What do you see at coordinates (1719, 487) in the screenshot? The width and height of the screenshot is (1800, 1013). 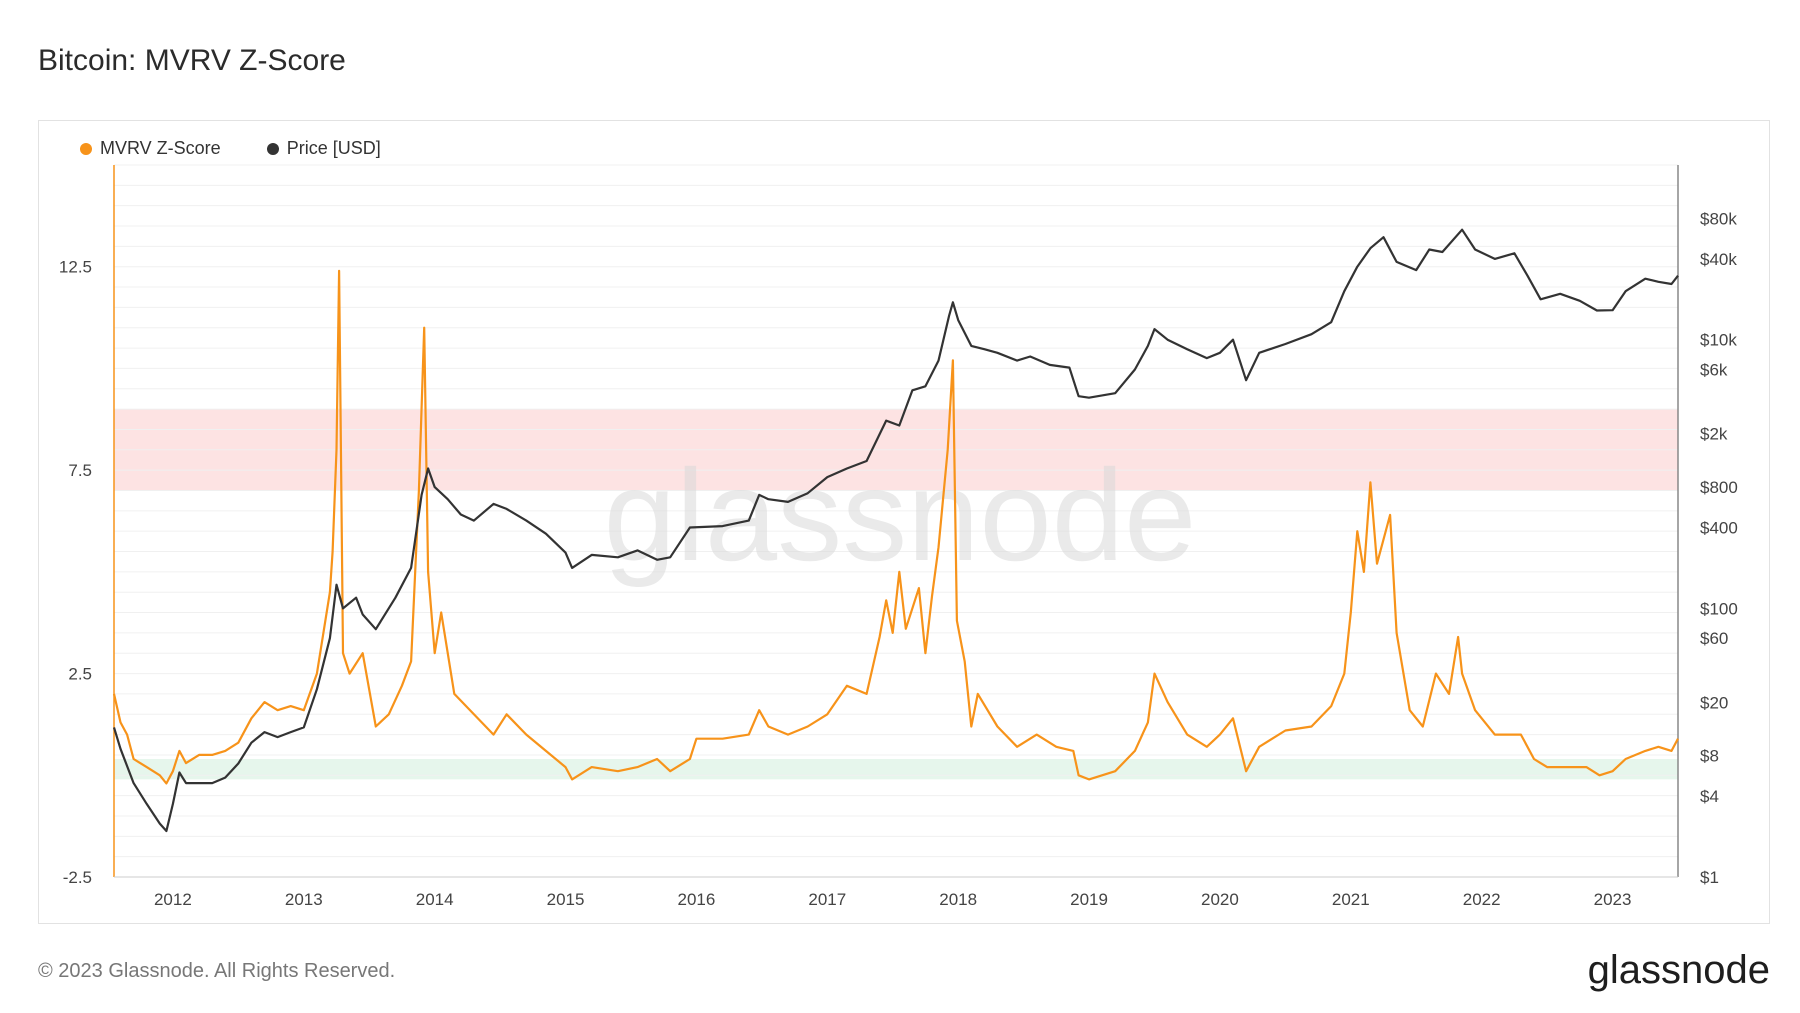 I see `y-right-tick-label: $800` at bounding box center [1719, 487].